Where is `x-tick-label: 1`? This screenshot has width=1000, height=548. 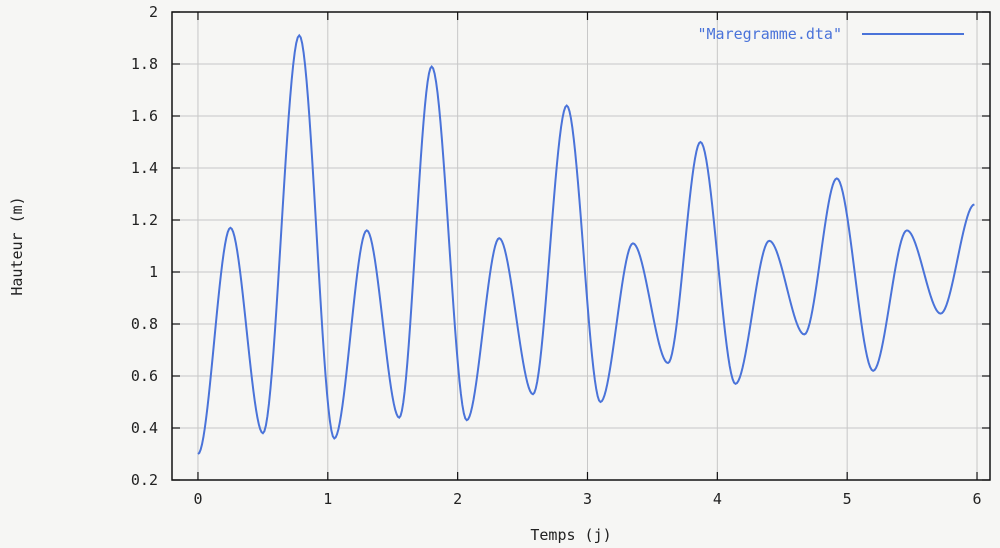 x-tick-label: 1 is located at coordinates (327, 499).